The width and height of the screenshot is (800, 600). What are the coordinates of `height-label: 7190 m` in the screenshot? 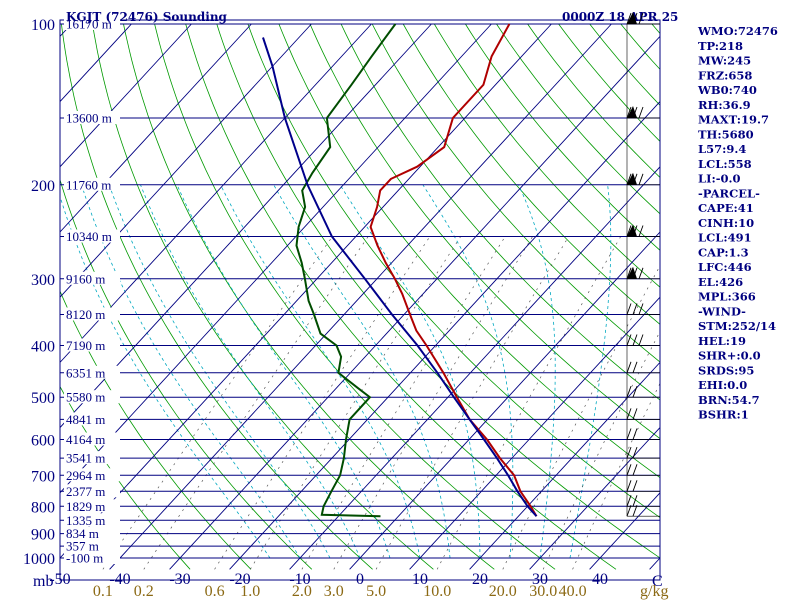 It's located at (85, 345).